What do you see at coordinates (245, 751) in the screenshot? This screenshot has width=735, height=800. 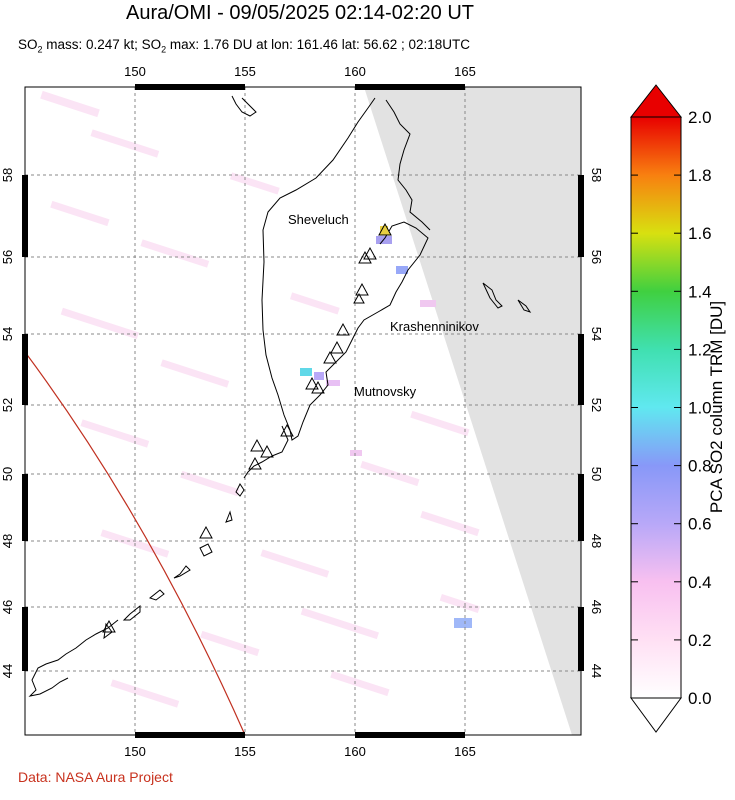 I see `lon-tick-bottom: 155` at bounding box center [245, 751].